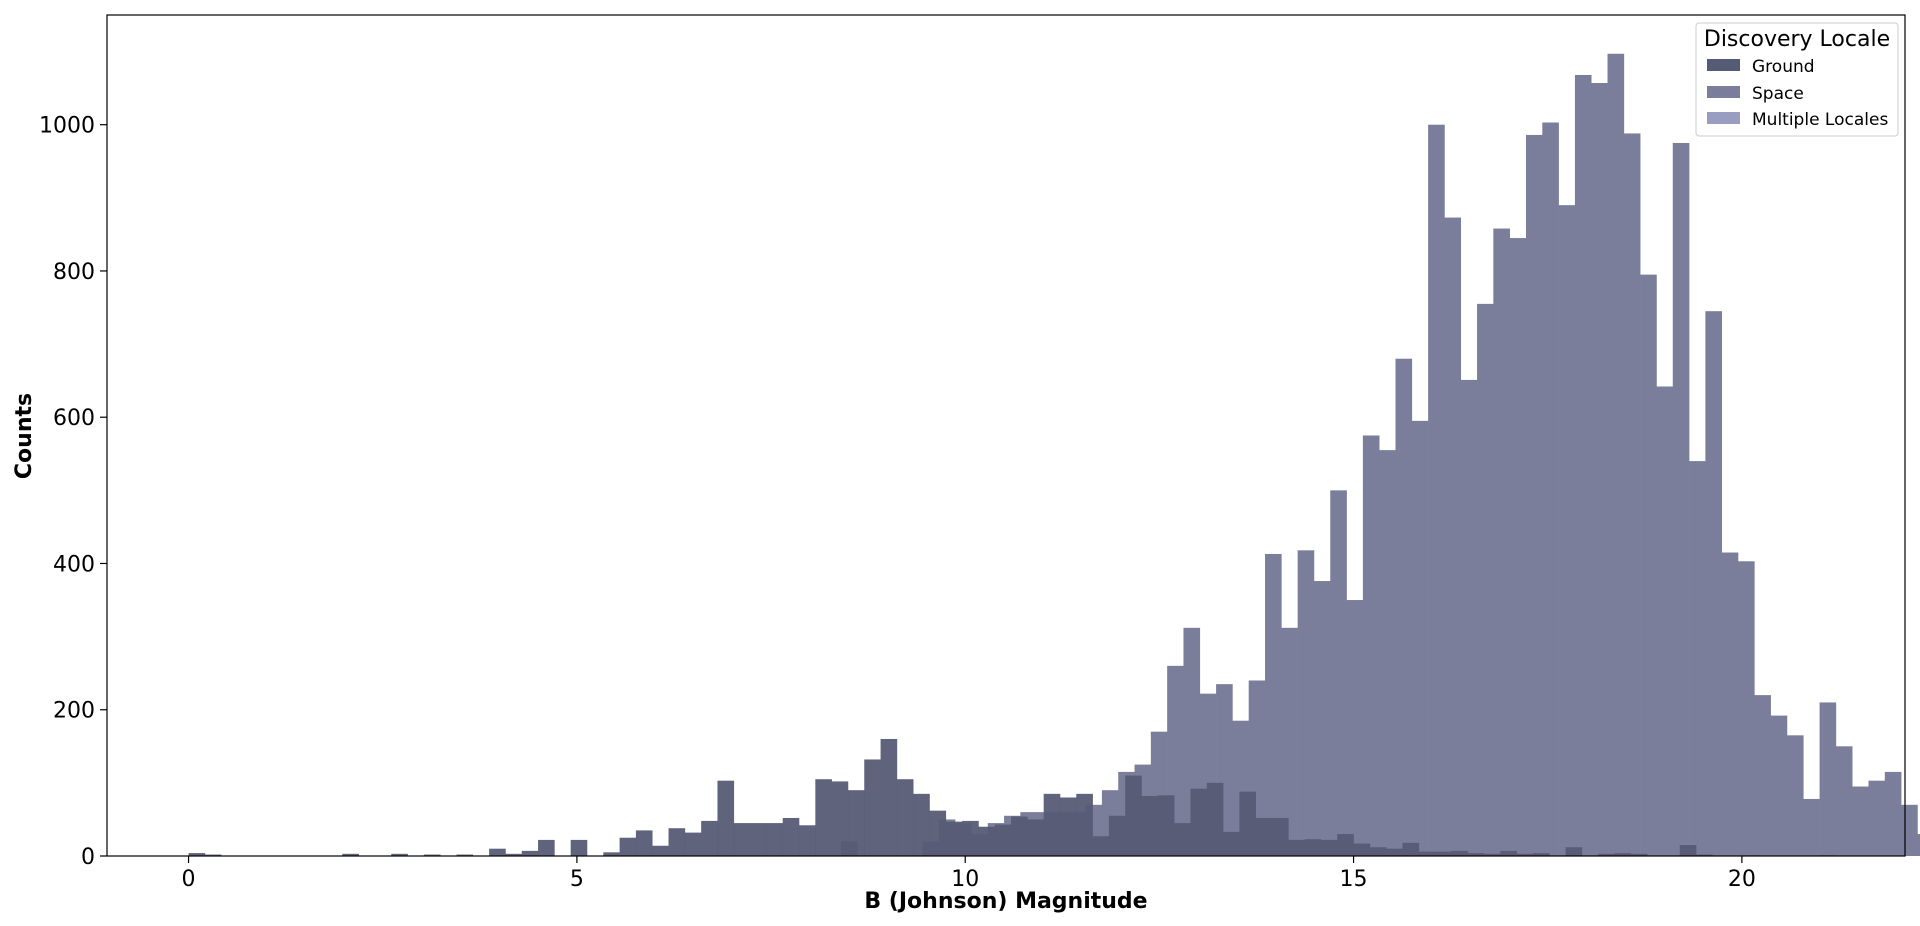 The width and height of the screenshot is (1920, 926). Describe the element at coordinates (1005, 901) in the screenshot. I see `x-axis-label: B (Johnson) Magnitude` at that location.